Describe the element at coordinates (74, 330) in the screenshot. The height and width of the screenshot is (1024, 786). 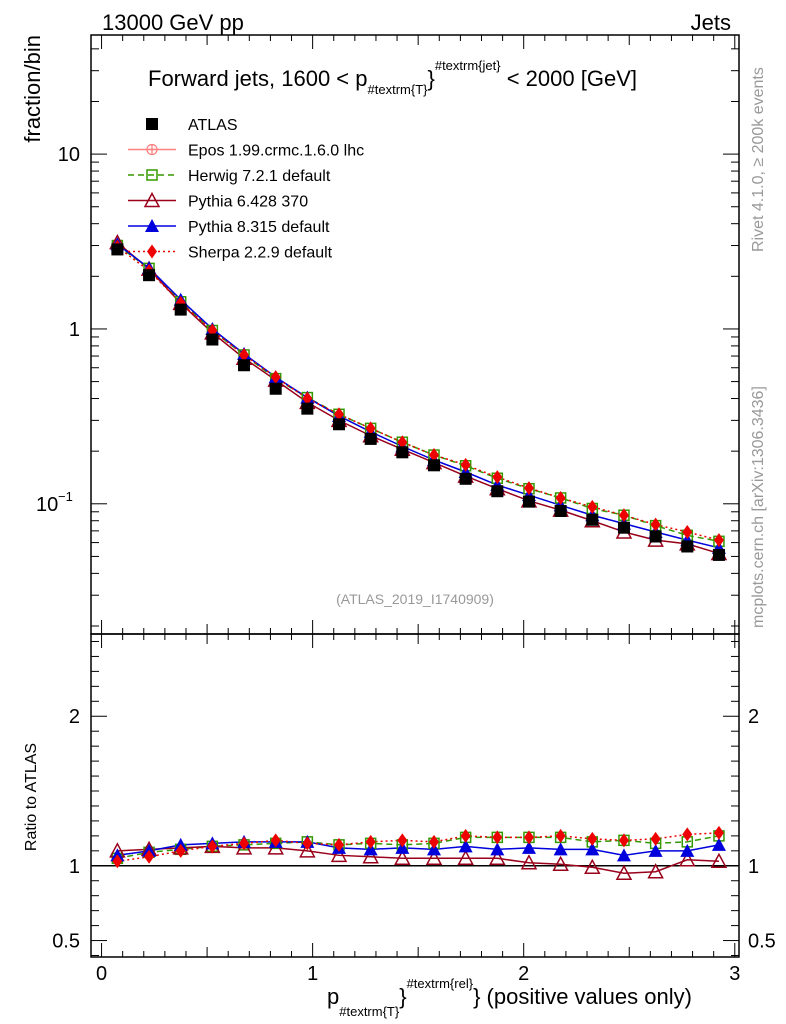
I see `y-tick-label: 1` at that location.